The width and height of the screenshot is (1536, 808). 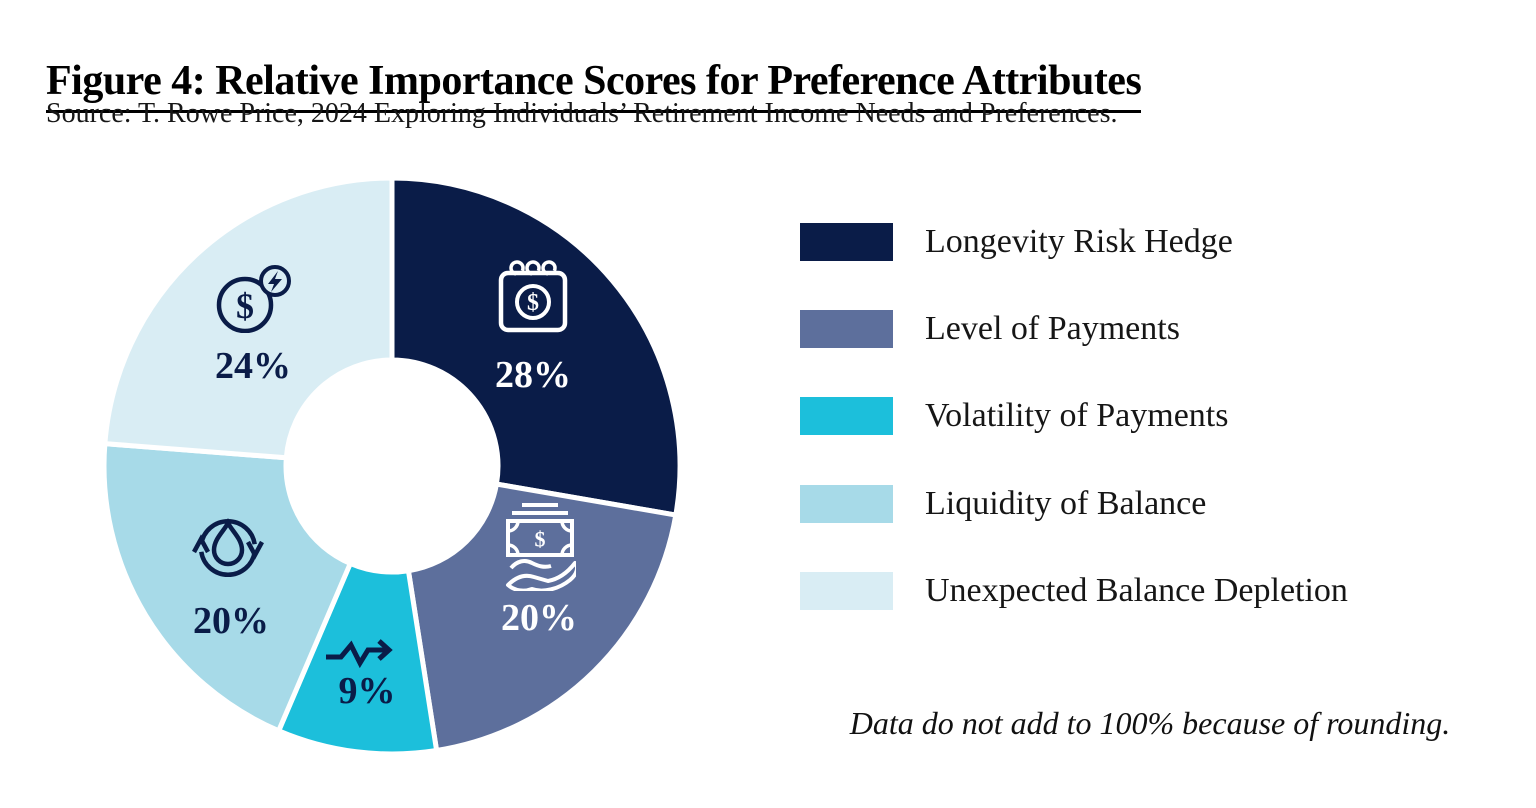 I want to click on slice-label-unexpected-balance-depletion: 24%, so click(x=253, y=366).